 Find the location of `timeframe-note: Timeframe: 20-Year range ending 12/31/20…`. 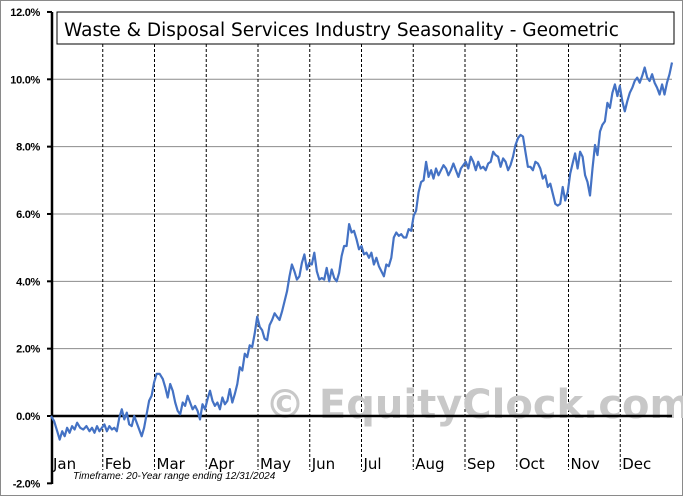

timeframe-note: Timeframe: 20-Year range ending 12/31/20… is located at coordinates (174, 476).